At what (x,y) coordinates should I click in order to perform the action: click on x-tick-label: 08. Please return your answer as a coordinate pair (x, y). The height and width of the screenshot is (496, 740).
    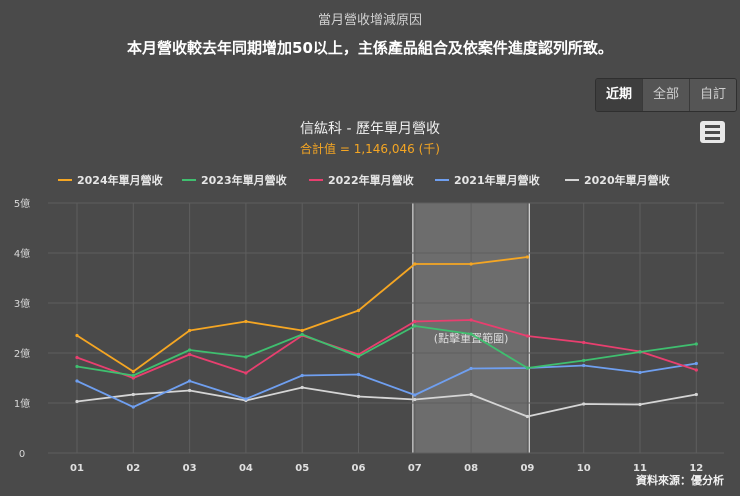
    Looking at the image, I should click on (471, 468).